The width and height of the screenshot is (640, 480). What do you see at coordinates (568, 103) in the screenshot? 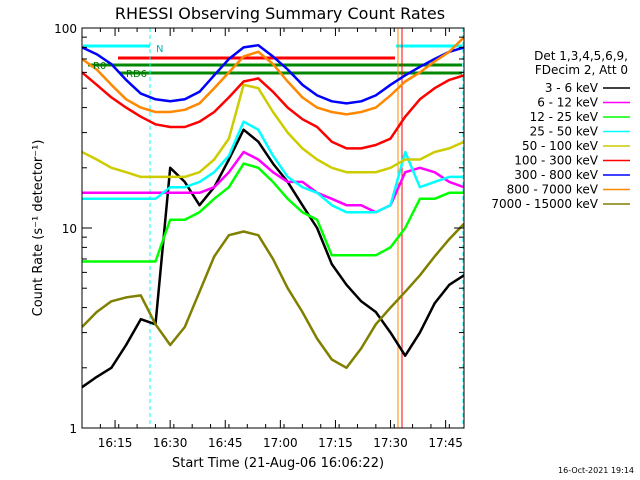
I see `legend-label-1: 6 - 12 keV` at bounding box center [568, 103].